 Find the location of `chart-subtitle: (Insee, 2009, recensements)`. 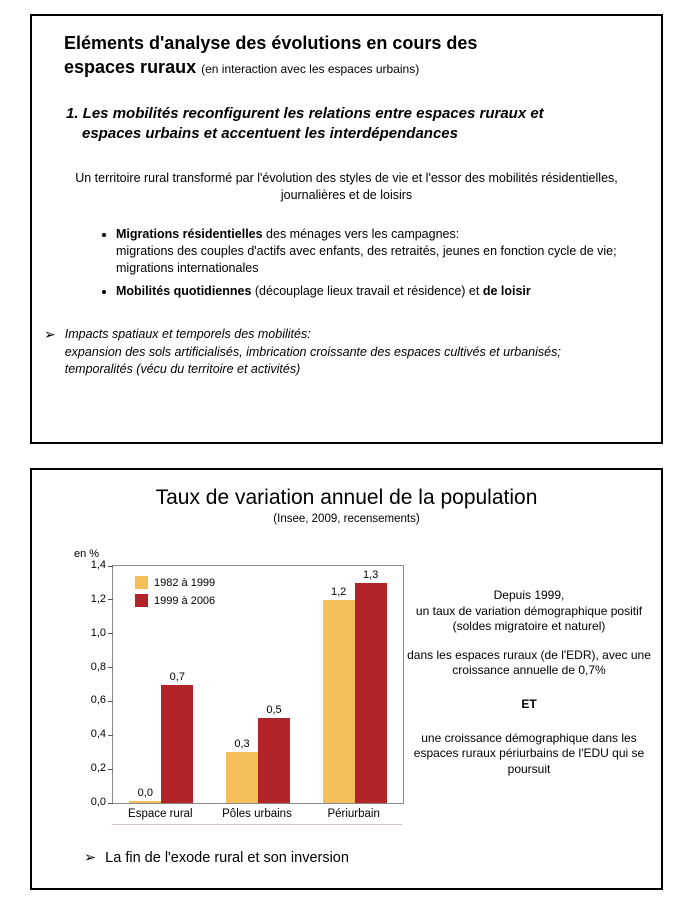

chart-subtitle: (Insee, 2009, recensements) is located at coordinates (346, 519).